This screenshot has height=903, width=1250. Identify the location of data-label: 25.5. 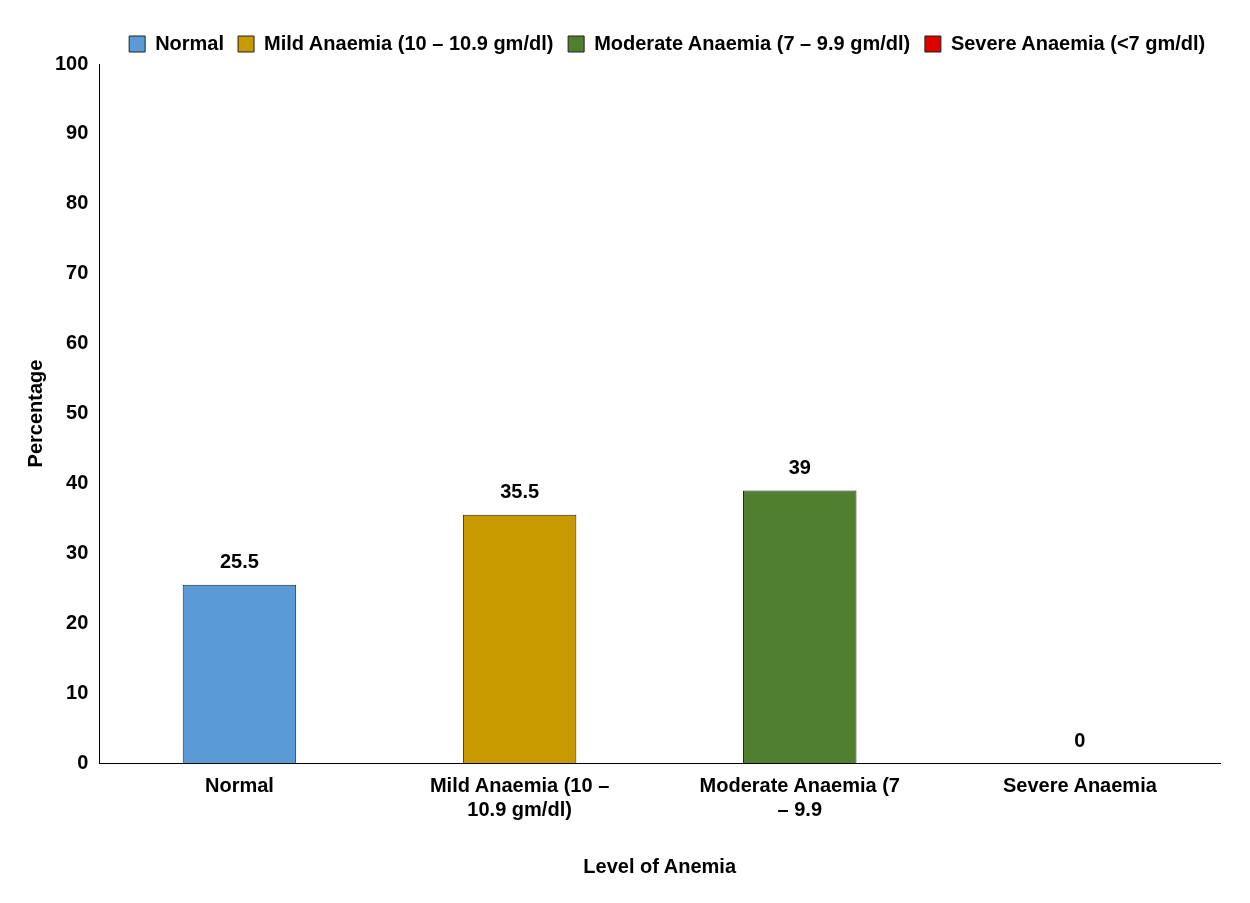
(239, 561).